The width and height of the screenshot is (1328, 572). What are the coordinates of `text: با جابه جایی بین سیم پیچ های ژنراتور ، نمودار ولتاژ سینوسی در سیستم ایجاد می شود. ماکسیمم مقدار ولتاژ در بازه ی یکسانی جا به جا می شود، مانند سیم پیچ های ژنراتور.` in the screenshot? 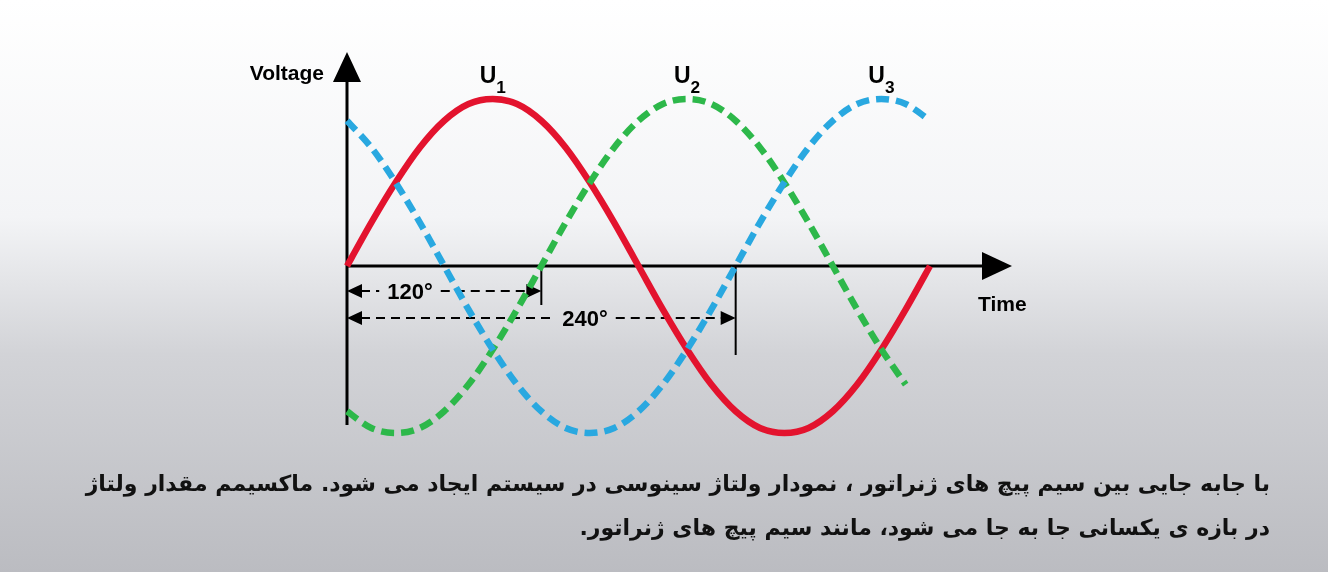 It's located at (676, 506).